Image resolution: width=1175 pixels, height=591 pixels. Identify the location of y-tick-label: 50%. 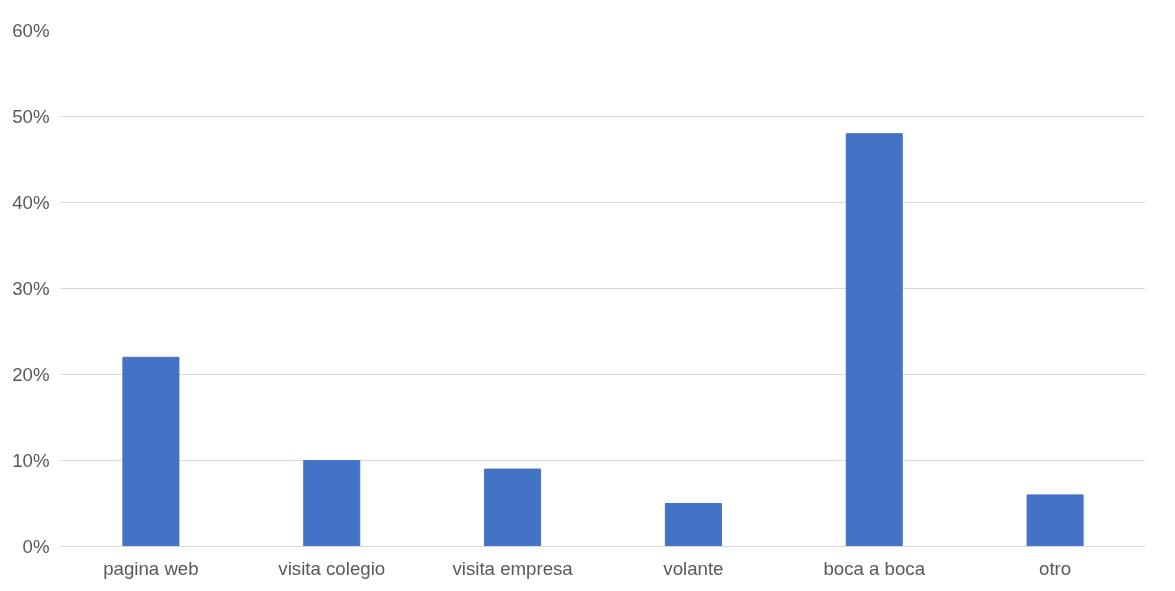
(31, 116).